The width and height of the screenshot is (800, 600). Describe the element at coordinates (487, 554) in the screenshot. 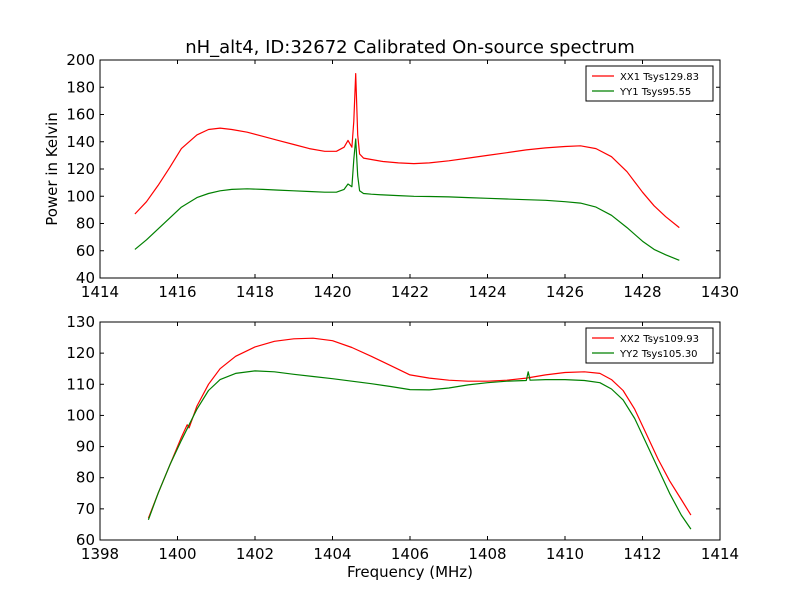

I see `x-tick-label: 1408` at that location.